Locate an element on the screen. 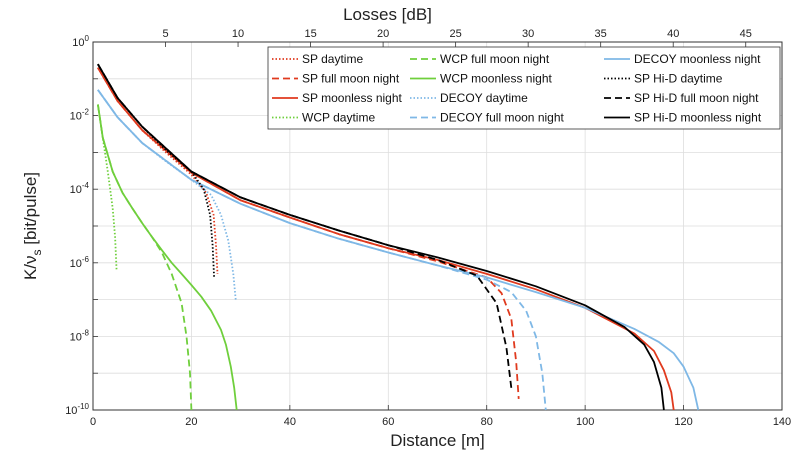 The width and height of the screenshot is (800, 460). y-tick-label: 10⁻¹⁰ is located at coordinates (77, 409).